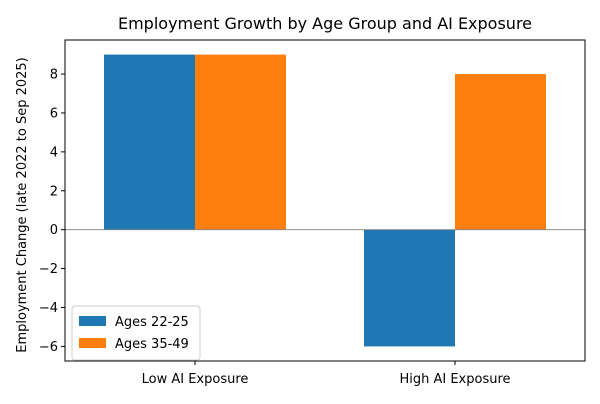 The width and height of the screenshot is (600, 404). What do you see at coordinates (54, 113) in the screenshot?
I see `y-tick-label: 6` at bounding box center [54, 113].